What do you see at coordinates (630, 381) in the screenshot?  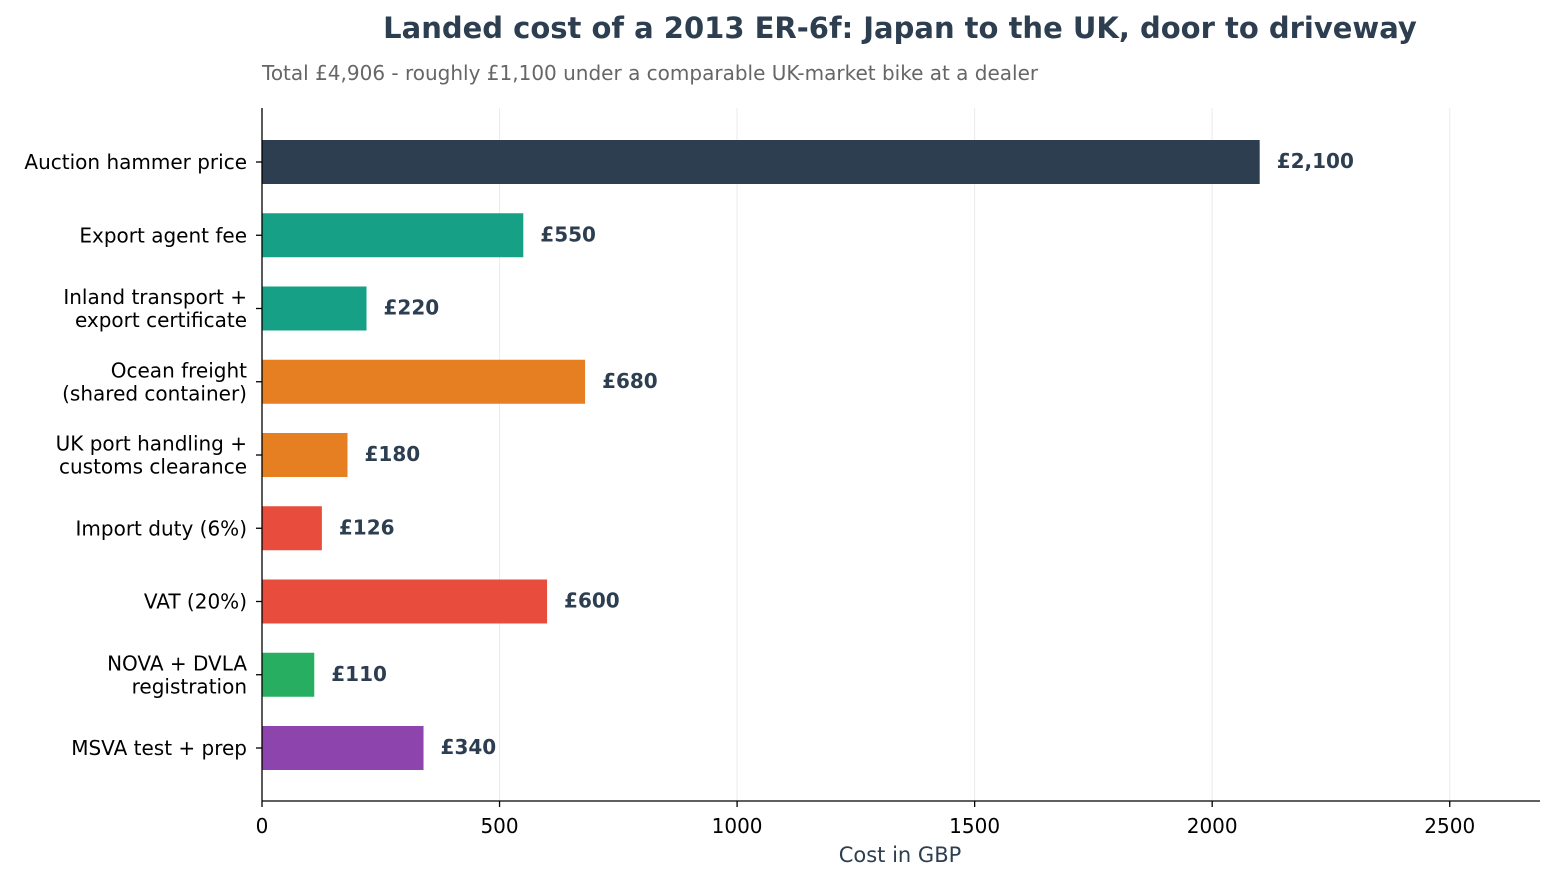 I see `bar-value-label: £680` at bounding box center [630, 381].